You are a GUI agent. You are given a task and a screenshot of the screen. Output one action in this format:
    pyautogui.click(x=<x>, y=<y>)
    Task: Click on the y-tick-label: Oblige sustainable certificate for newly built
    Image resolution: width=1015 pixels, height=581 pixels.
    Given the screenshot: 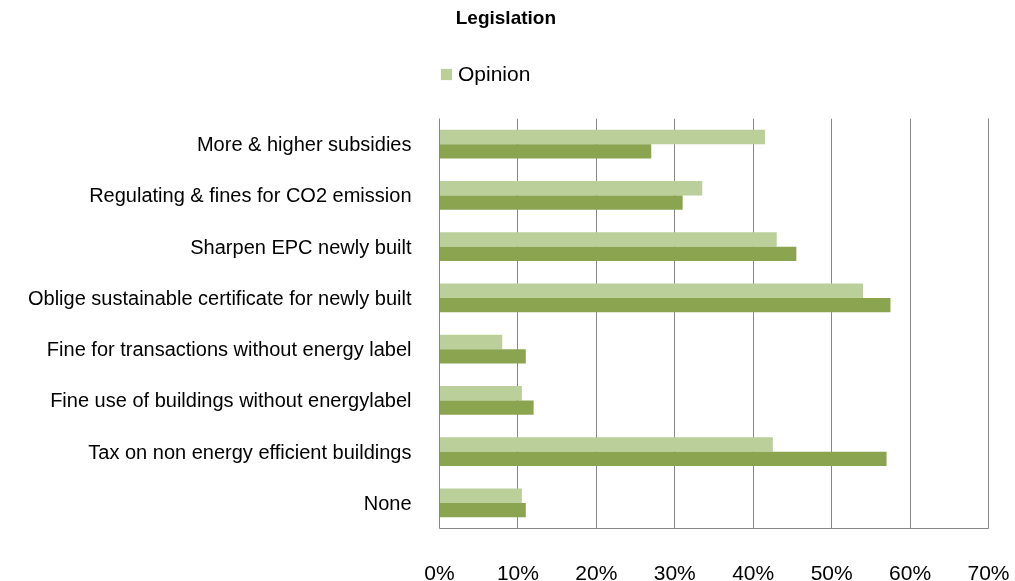 What is the action you would take?
    pyautogui.click(x=219, y=297)
    